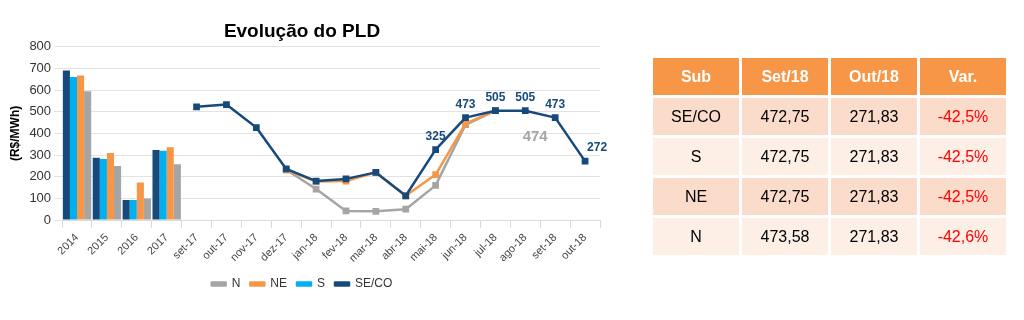 This screenshot has height=320, width=1024. Describe the element at coordinates (40, 154) in the screenshot. I see `y-tick-label: 300` at that location.